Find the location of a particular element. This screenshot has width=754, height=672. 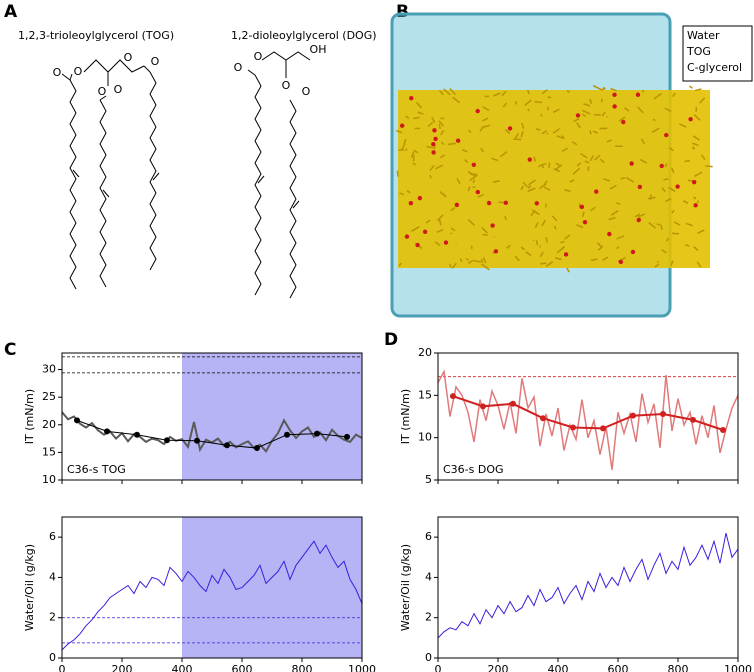

y-tick-label: 4 is located at coordinates (52, 576).